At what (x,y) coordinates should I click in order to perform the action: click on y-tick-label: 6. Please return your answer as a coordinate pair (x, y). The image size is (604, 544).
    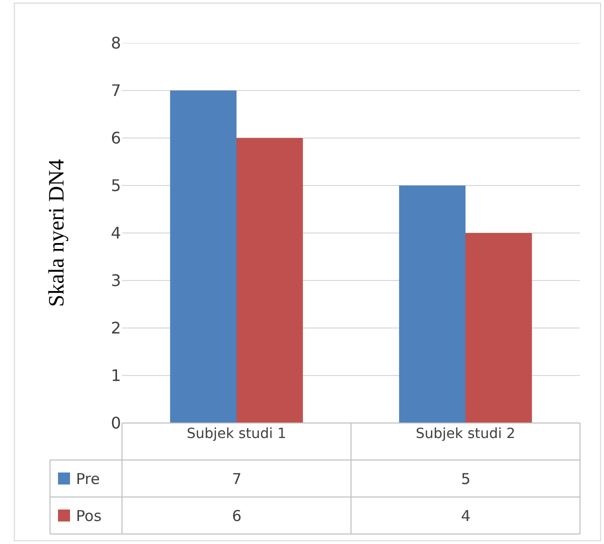
    Looking at the image, I should click on (115, 138).